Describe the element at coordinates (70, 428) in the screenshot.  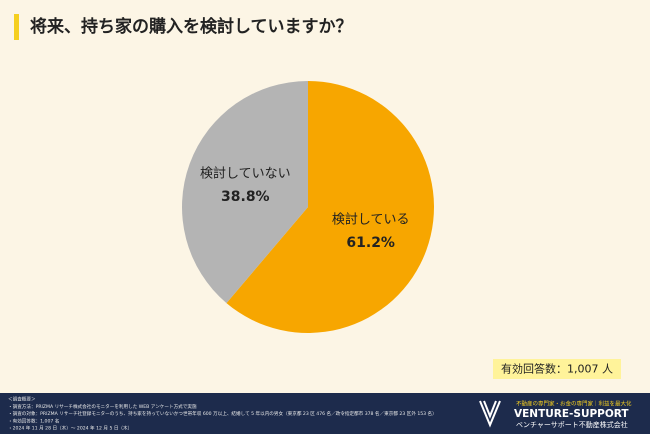
I see `footer-note: ・2024 年 11 月 28 日（木）～ 2024 年 12 月 5 日（木）` at that location.